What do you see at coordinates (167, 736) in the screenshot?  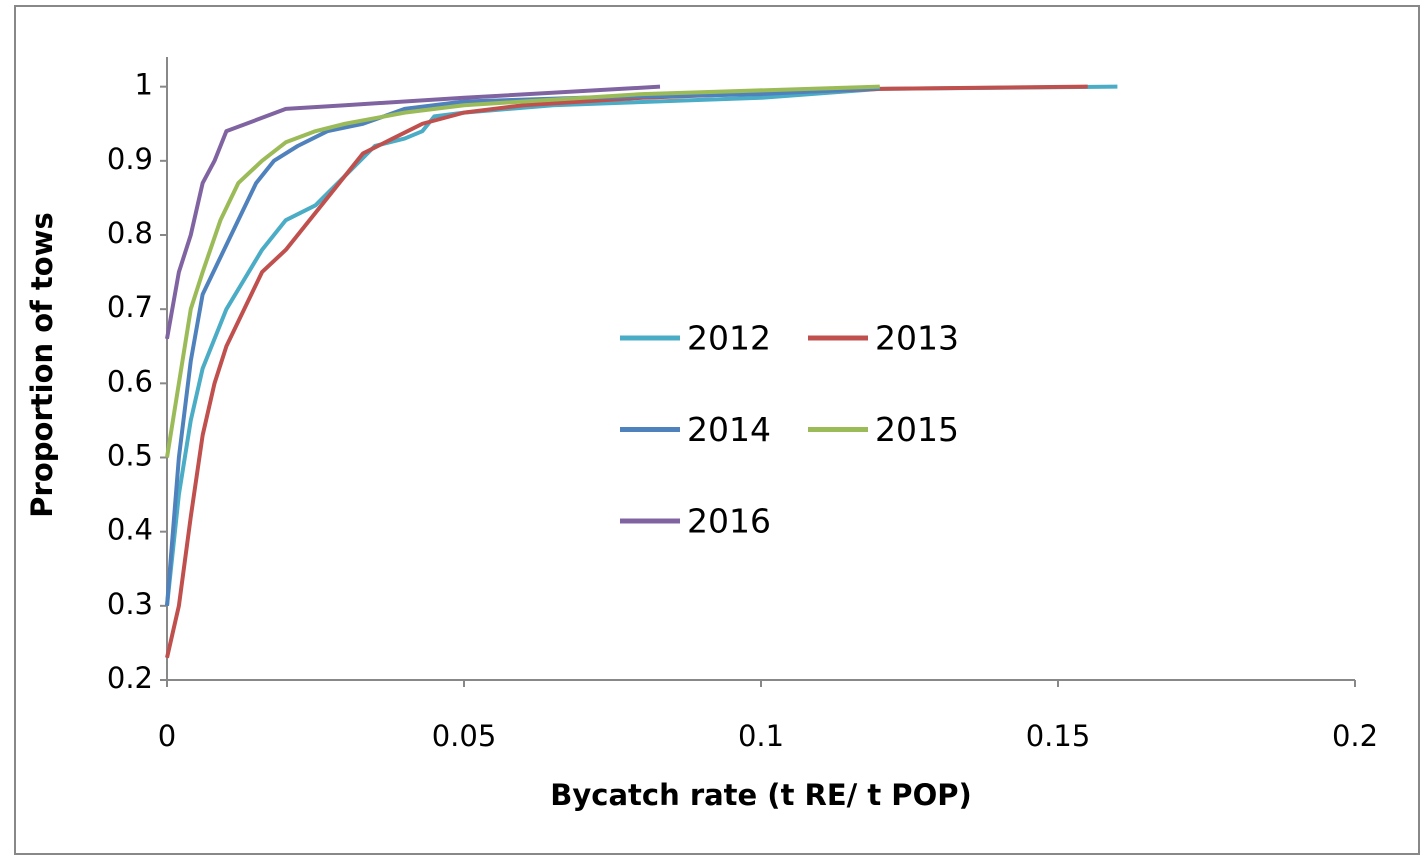 I see `x-tick-label: 0` at bounding box center [167, 736].